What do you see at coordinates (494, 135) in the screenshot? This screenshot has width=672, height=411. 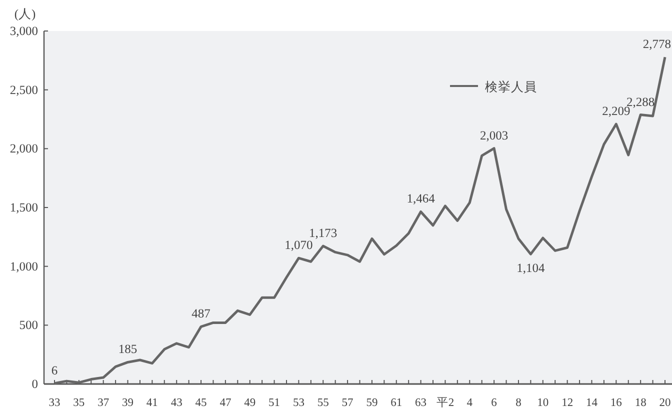 I see `data-label: 2,003` at bounding box center [494, 135].